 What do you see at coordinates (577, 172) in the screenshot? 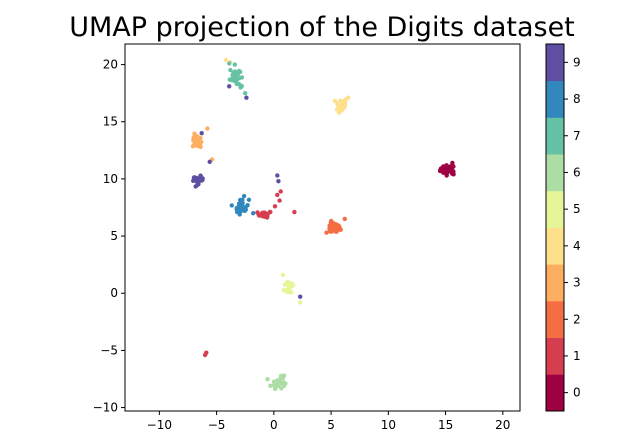
I see `colorbar-tick-label: 6` at bounding box center [577, 172].